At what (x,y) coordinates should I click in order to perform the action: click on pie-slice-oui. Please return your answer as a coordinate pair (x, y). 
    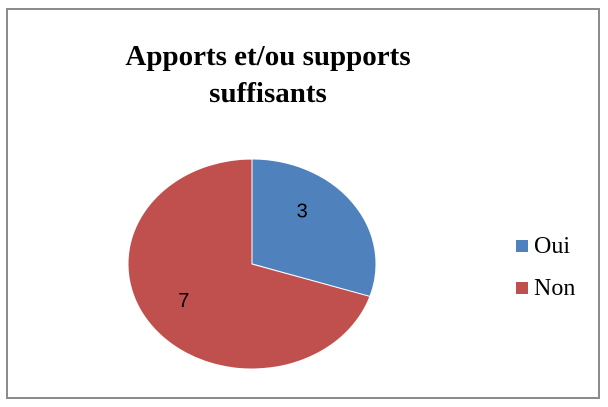
    Looking at the image, I should click on (314, 228).